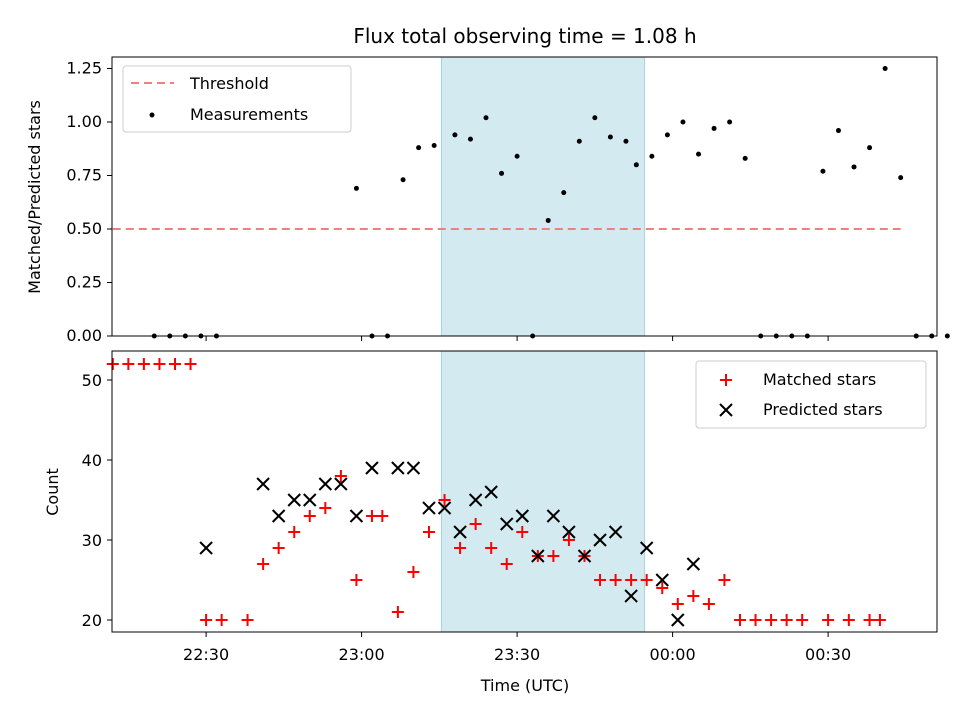  What do you see at coordinates (206, 654) in the screenshot?
I see `bottom-x-tick-label: 22:30` at bounding box center [206, 654].